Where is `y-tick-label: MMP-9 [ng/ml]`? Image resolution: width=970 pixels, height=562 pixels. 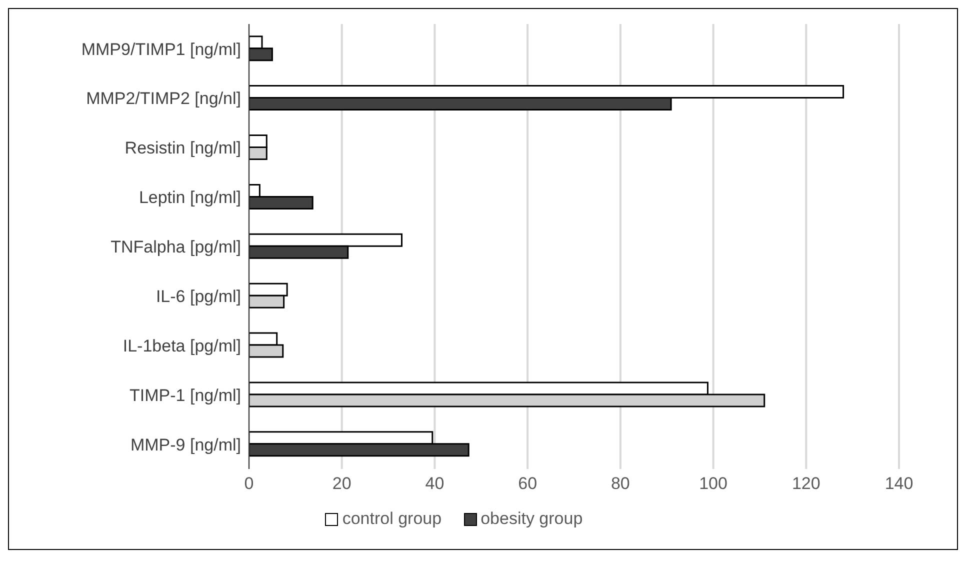
y-tick-label: MMP-9 [ng/ml] is located at coordinates (185, 444).